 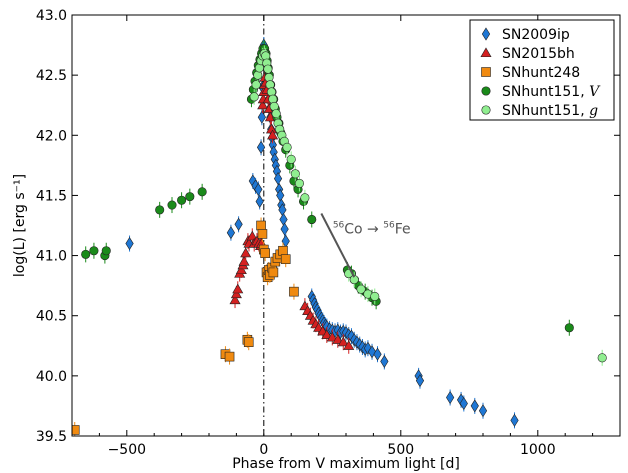 What do you see at coordinates (51, 317) in the screenshot?
I see `y-tick-label: 40.5` at bounding box center [51, 317].